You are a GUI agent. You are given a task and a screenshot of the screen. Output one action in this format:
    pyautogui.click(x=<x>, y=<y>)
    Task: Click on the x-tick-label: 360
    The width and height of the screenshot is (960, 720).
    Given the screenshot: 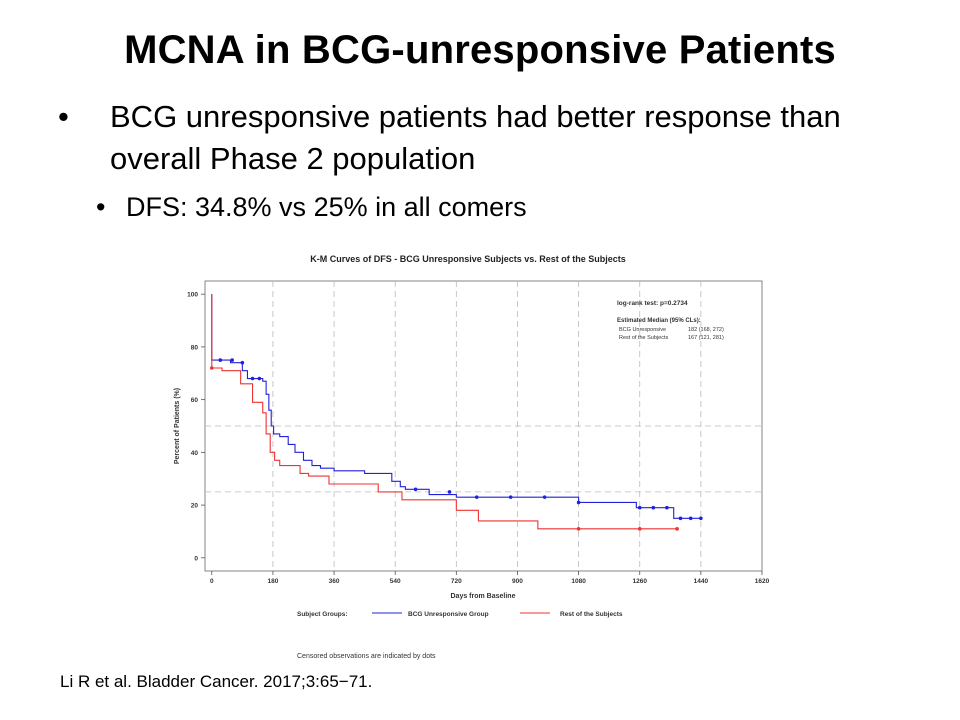 What is the action you would take?
    pyautogui.click(x=334, y=581)
    